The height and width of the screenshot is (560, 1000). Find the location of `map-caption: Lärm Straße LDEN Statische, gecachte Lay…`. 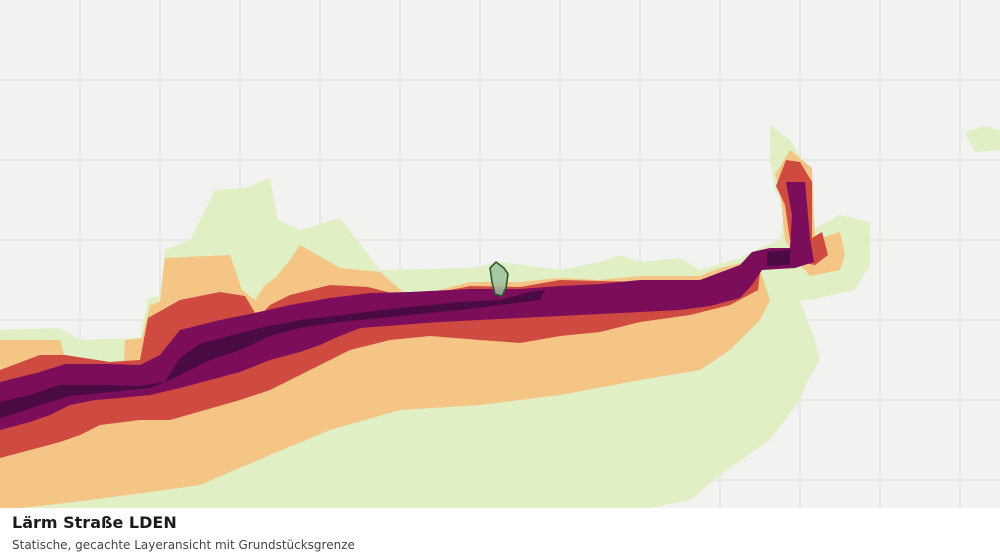

map-caption: Lärm Straße LDEN Statische, gecachte Lay… is located at coordinates (500, 534).